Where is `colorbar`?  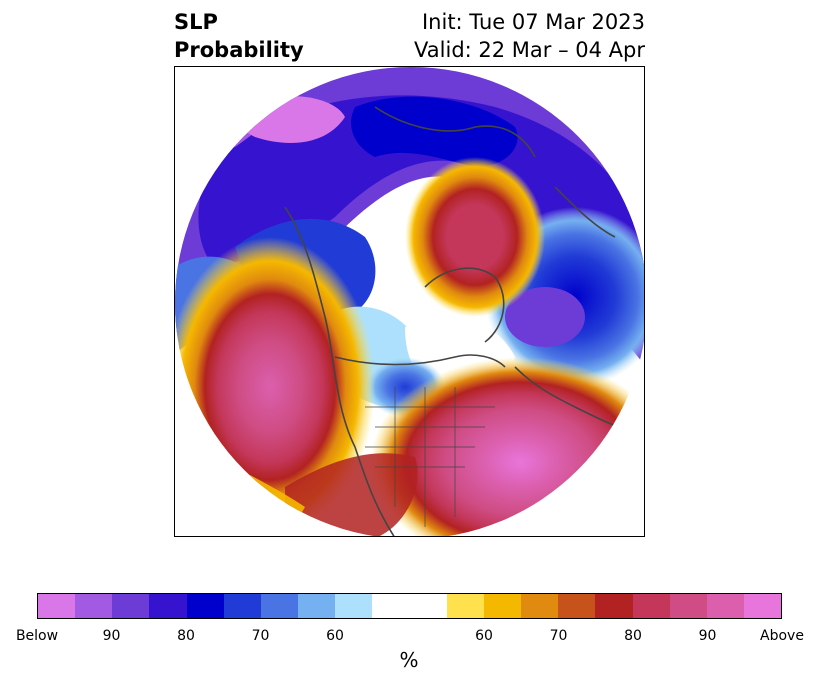 colorbar is located at coordinates (409, 606).